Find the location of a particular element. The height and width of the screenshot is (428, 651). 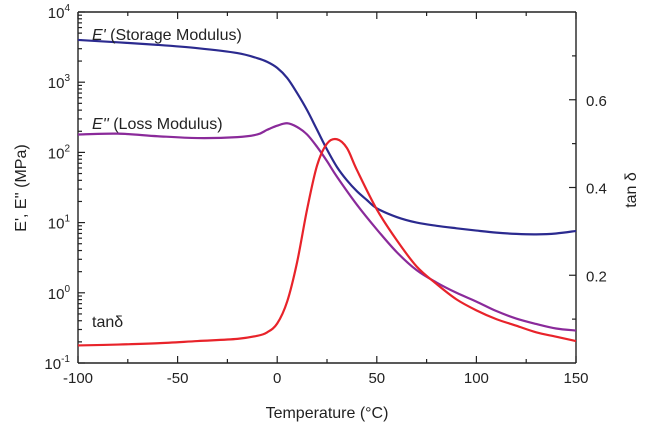

y-left-tick-label: 10⁻¹ is located at coordinates (57, 363).